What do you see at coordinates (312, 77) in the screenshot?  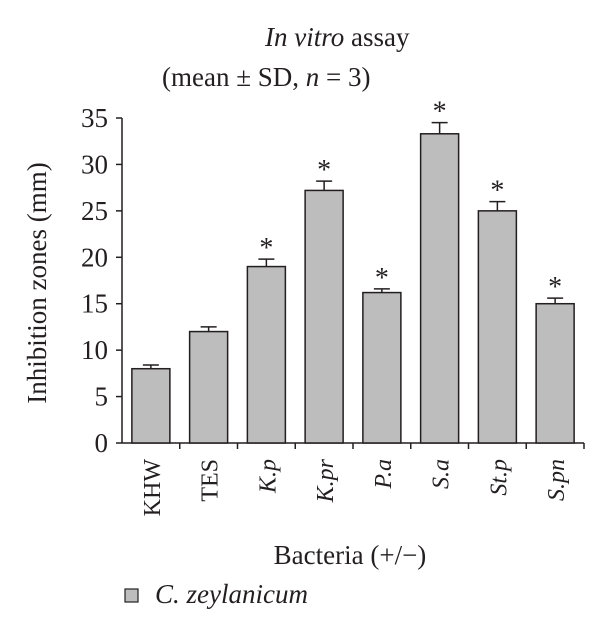 I see `chart-subtitle-n: n` at bounding box center [312, 77].